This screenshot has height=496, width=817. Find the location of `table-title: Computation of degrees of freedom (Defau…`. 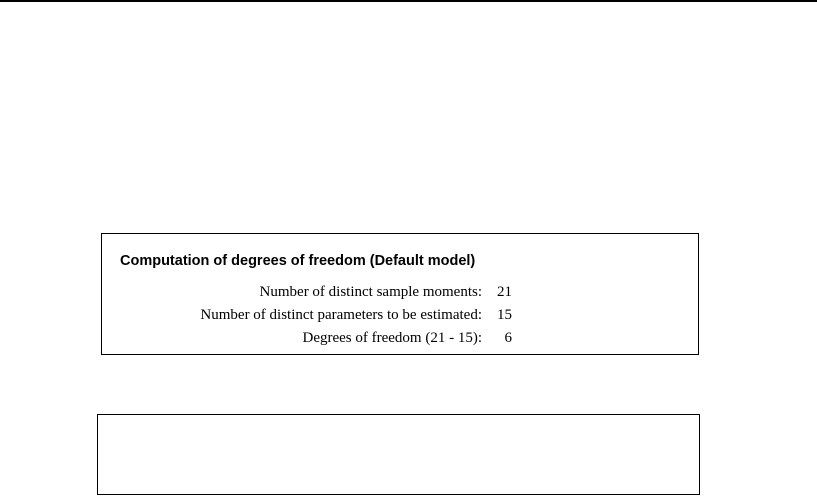

table-title: Computation of degrees of freedom (Defau… is located at coordinates (298, 261).